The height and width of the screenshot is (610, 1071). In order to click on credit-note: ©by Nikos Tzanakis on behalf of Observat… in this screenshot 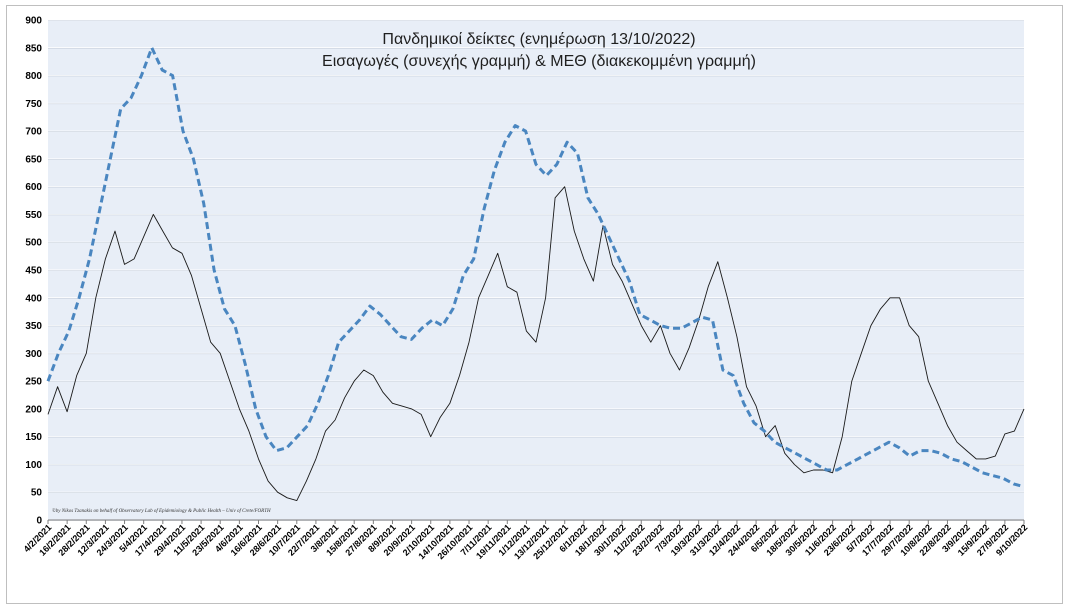, I will do `click(161, 511)`.